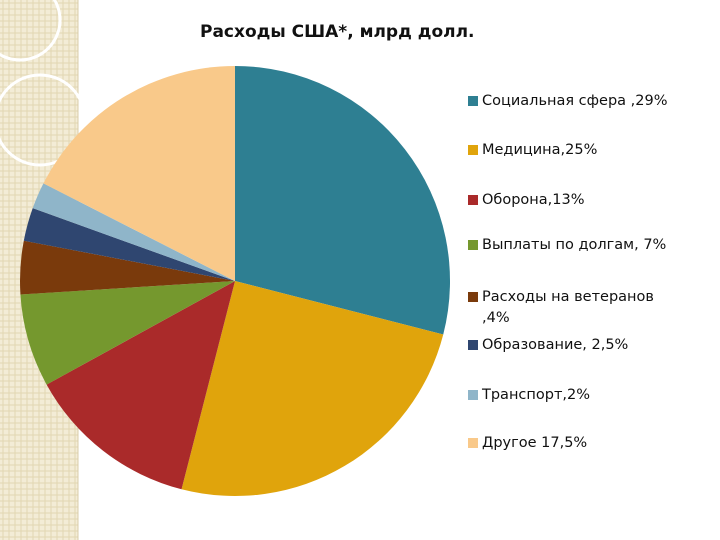  I want to click on legend-item: Медицина,25%, so click(575, 150).